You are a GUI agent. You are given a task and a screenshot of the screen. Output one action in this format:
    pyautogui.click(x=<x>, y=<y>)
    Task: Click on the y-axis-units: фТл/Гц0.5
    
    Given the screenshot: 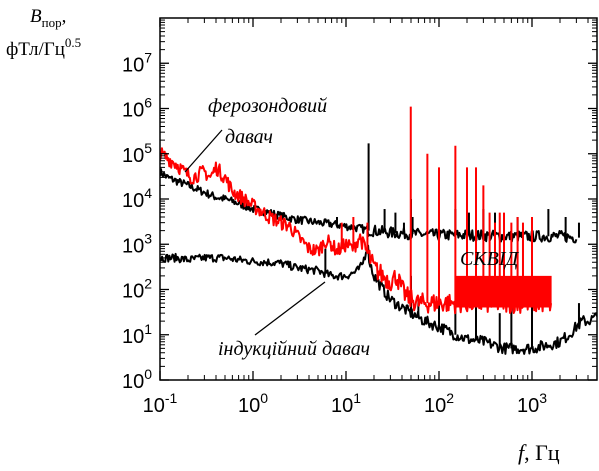 What is the action you would take?
    pyautogui.click(x=43, y=47)
    